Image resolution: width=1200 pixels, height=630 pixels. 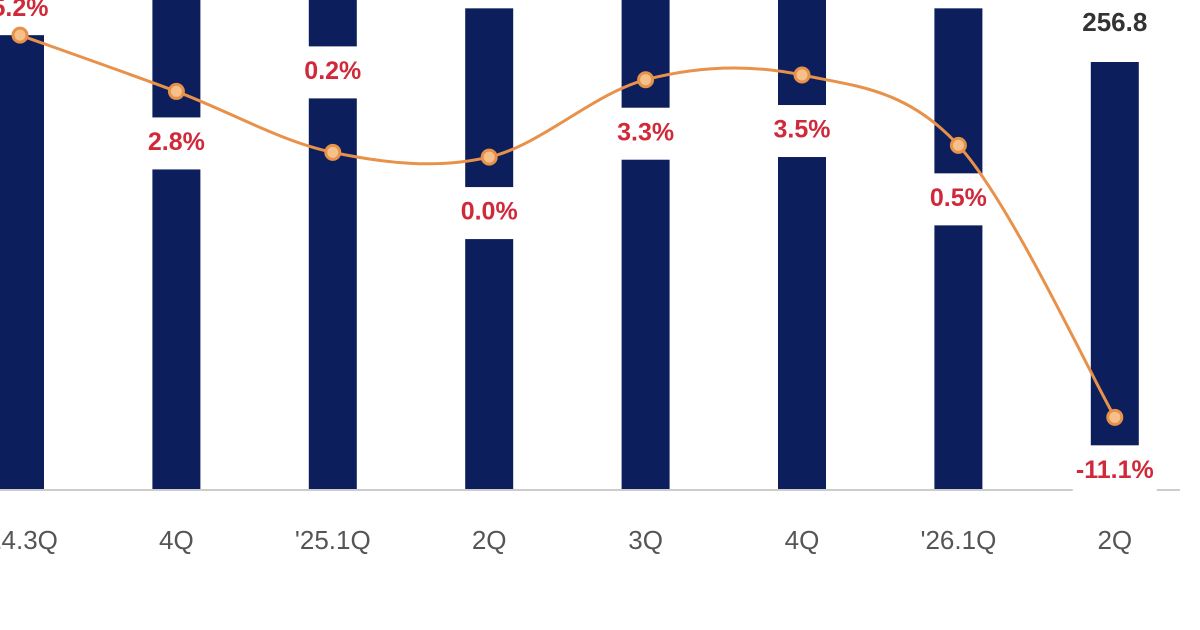 I want to click on bar-value-label: 256.8, so click(x=1114, y=22).